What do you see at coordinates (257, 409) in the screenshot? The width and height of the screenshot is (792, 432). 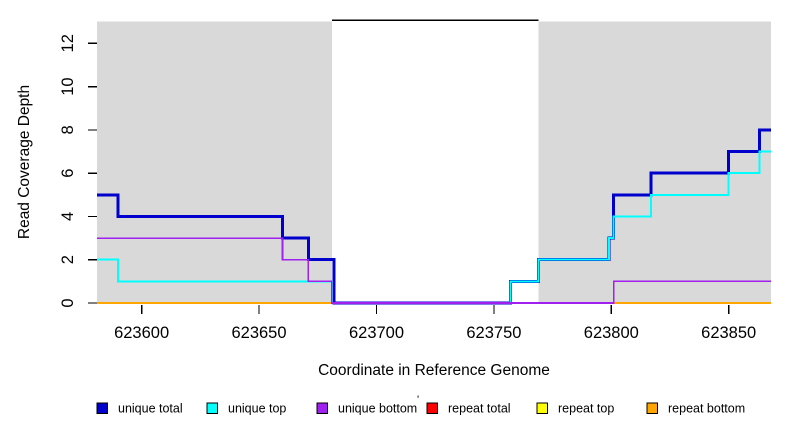 I see `legend-label-unique-top: unique top` at bounding box center [257, 409].